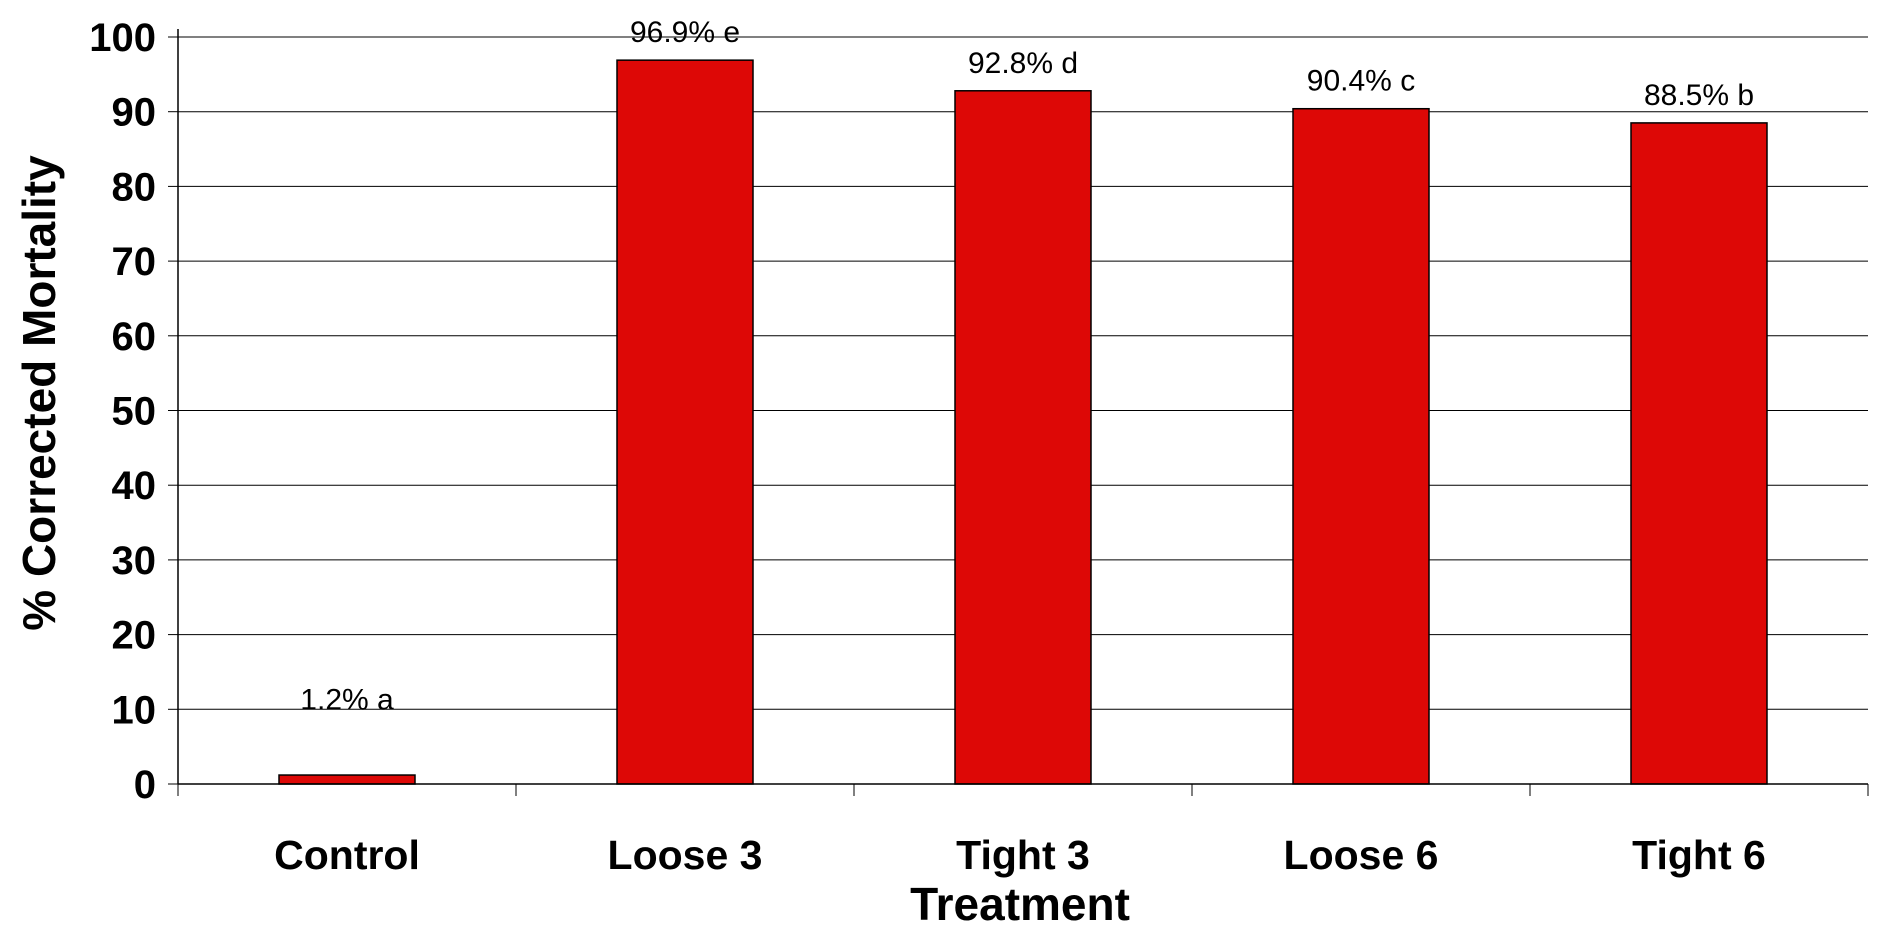  I want to click on y-tick-label-60: 60, so click(134, 337).